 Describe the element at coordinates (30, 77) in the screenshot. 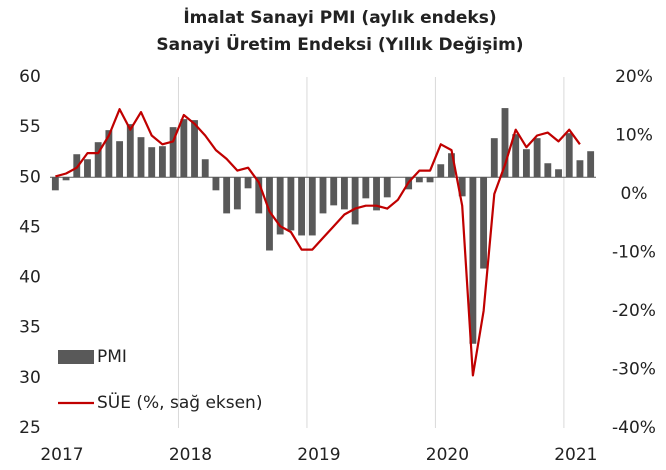

I see `y-tick-label: 60` at that location.